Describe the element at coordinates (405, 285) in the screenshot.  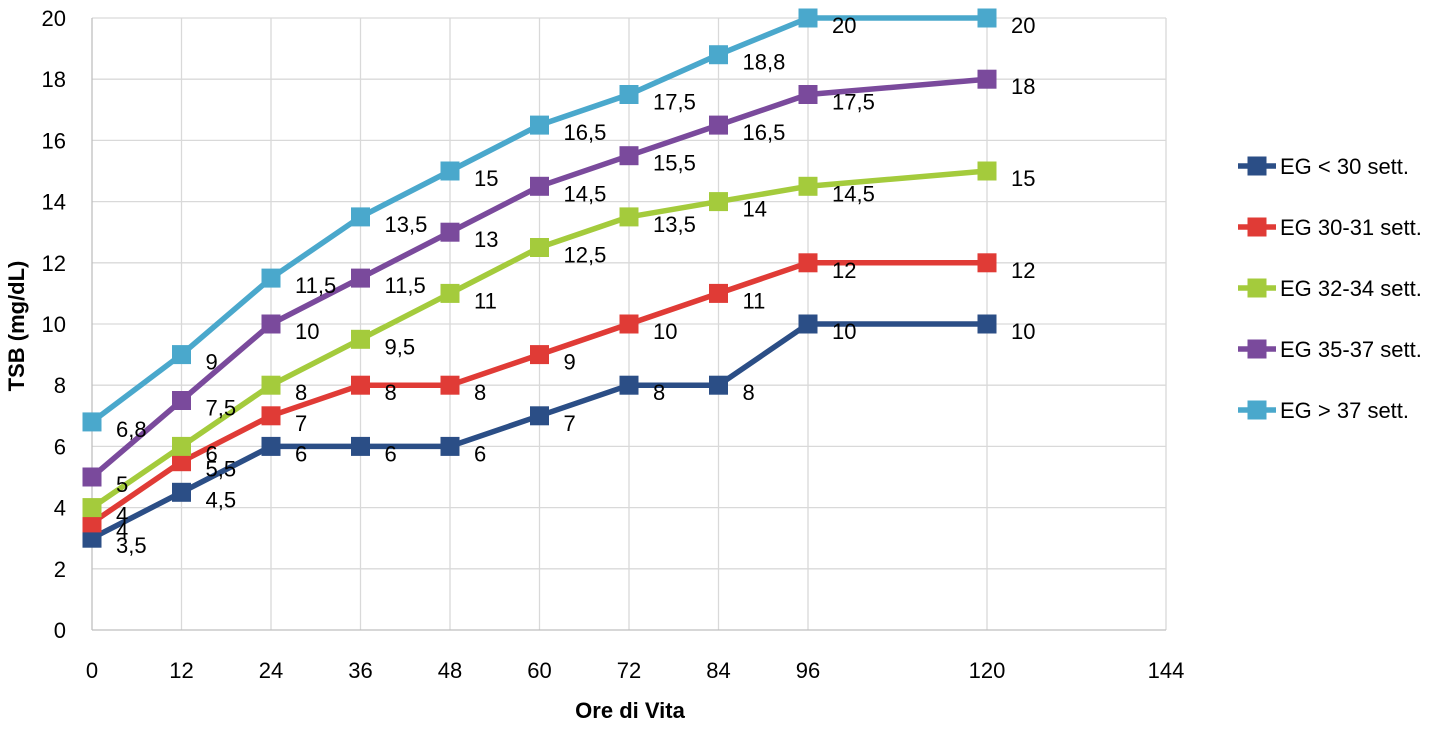
I see `data-label: 11,5` at that location.